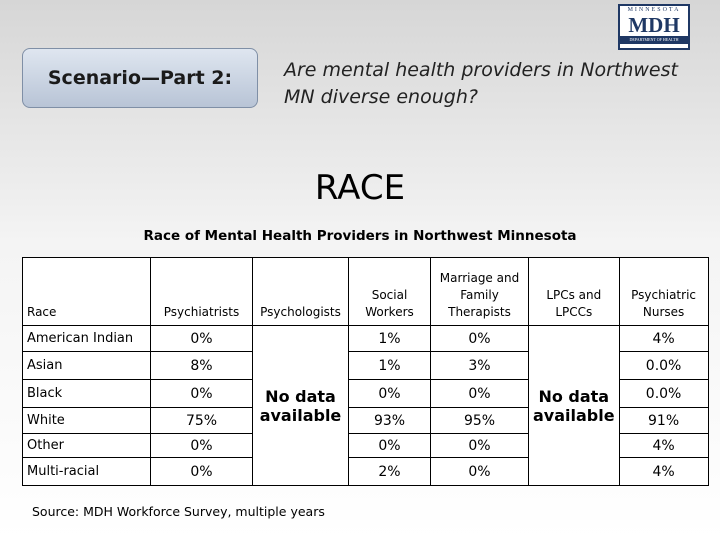  I want to click on logo-abbr: MDH, so click(654, 25).